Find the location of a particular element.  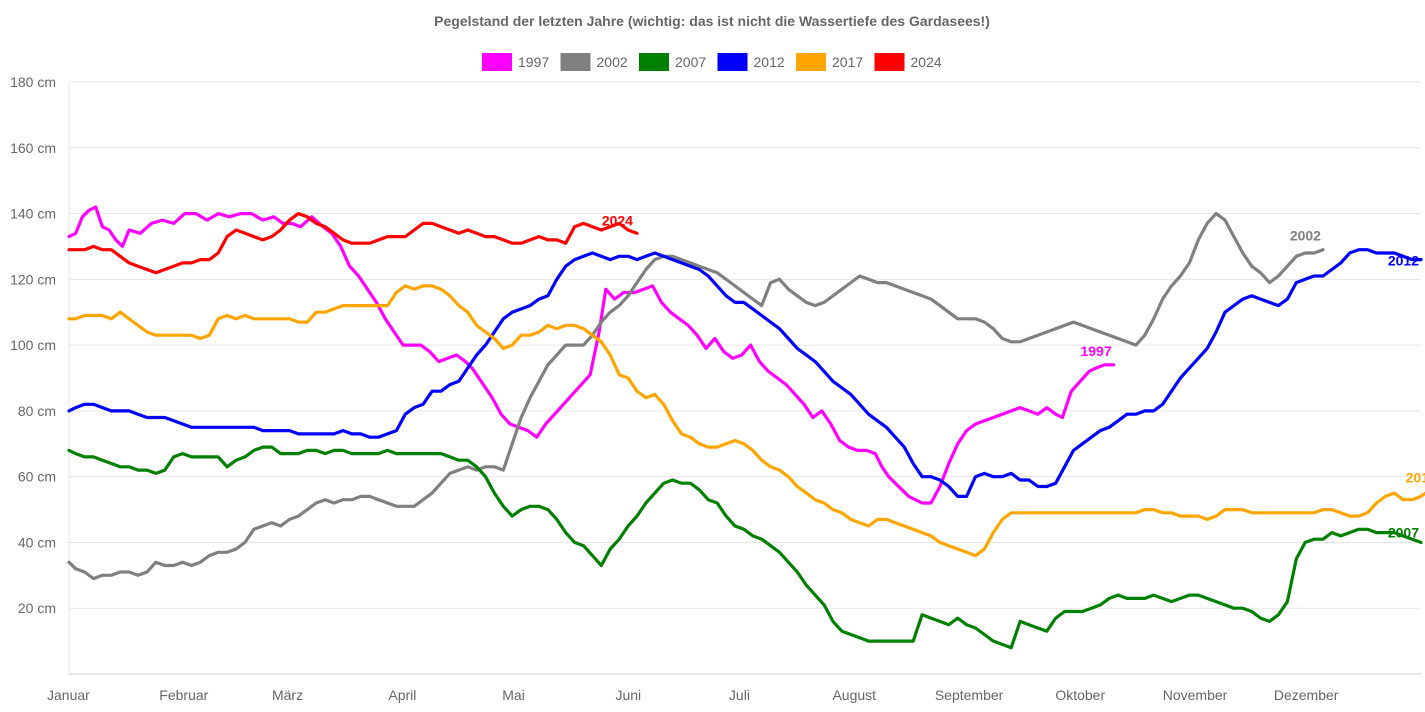

legend: 1997 2002 2007 2012 2017 2024 is located at coordinates (712, 62).